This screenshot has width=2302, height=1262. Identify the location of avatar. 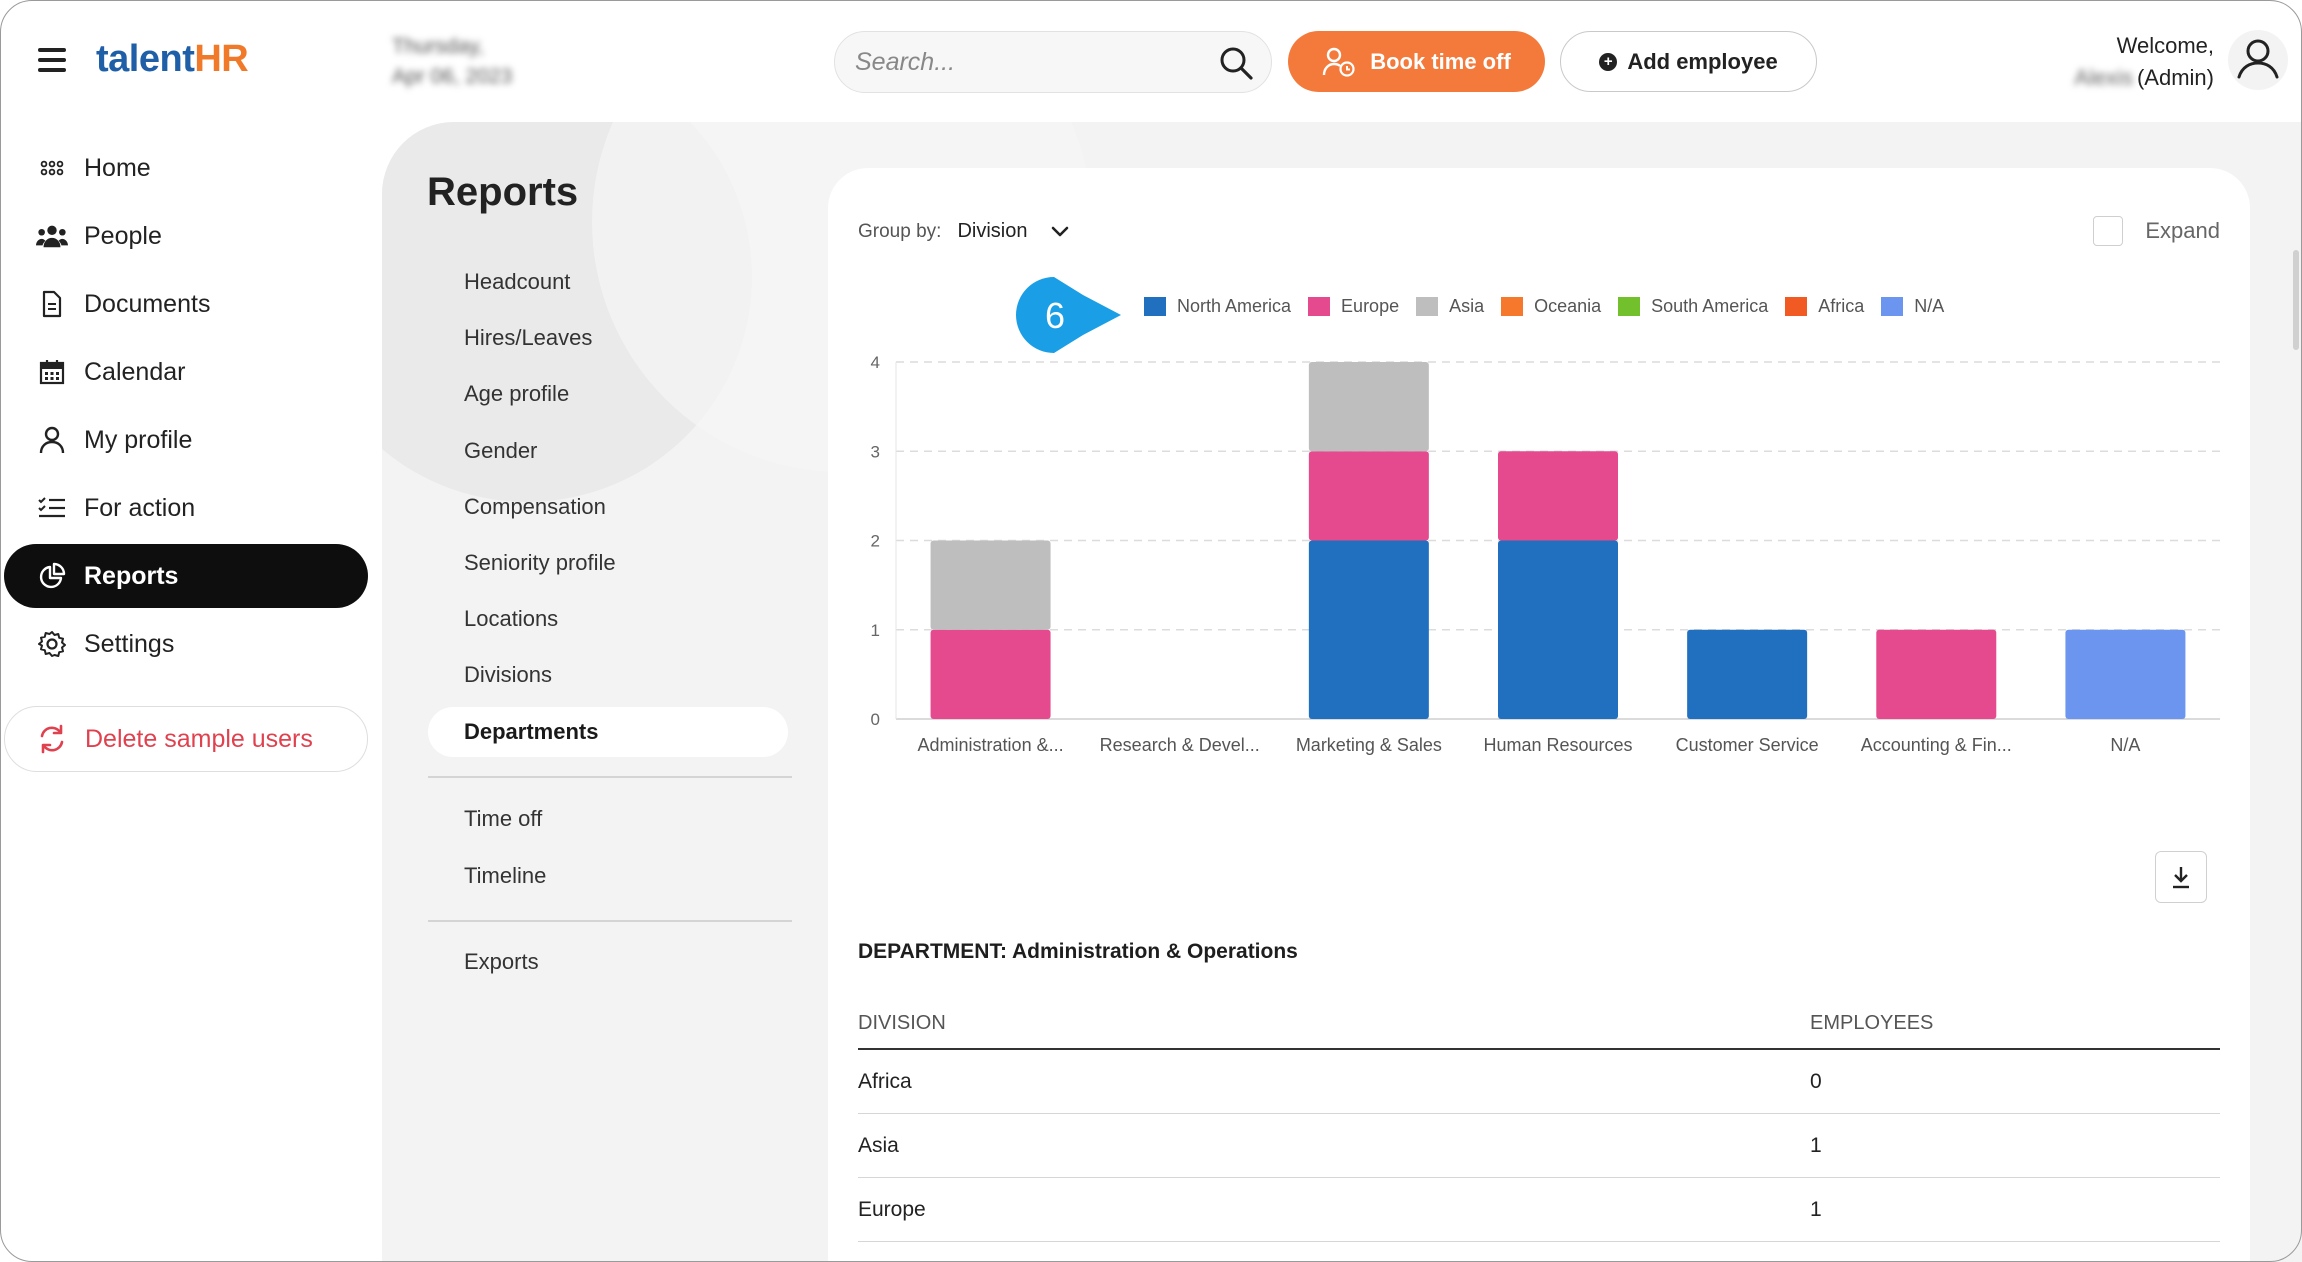
(2258, 60).